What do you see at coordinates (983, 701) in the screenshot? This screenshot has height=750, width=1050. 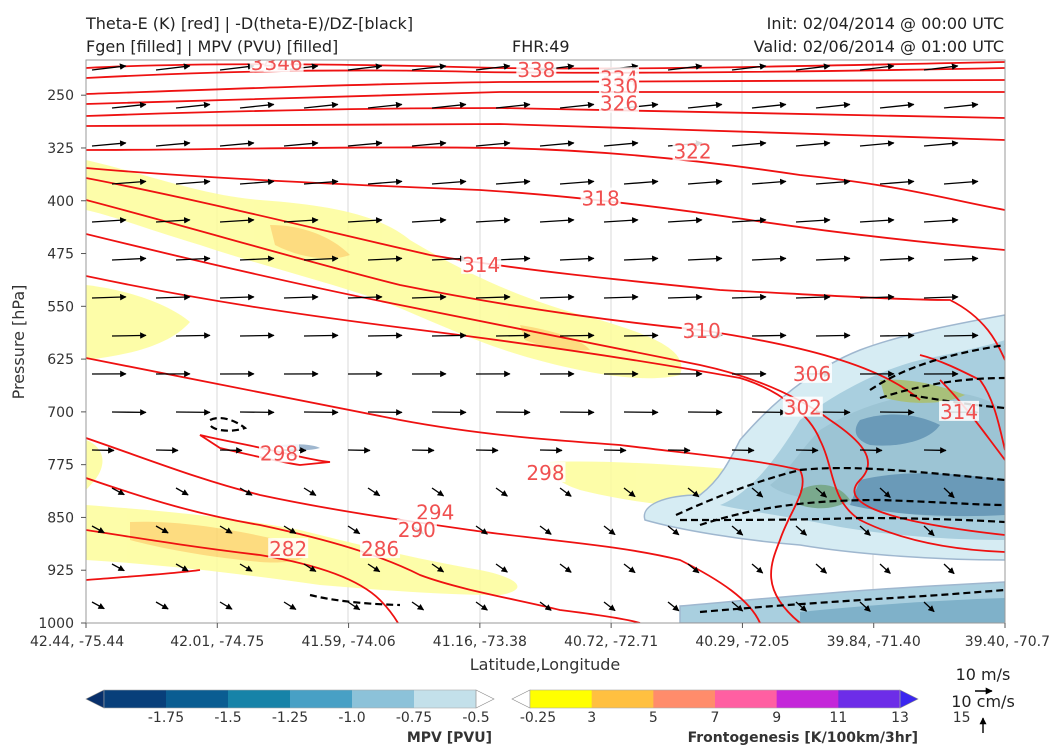 I see `wind-vertical-reference: 10 cm/s` at bounding box center [983, 701].